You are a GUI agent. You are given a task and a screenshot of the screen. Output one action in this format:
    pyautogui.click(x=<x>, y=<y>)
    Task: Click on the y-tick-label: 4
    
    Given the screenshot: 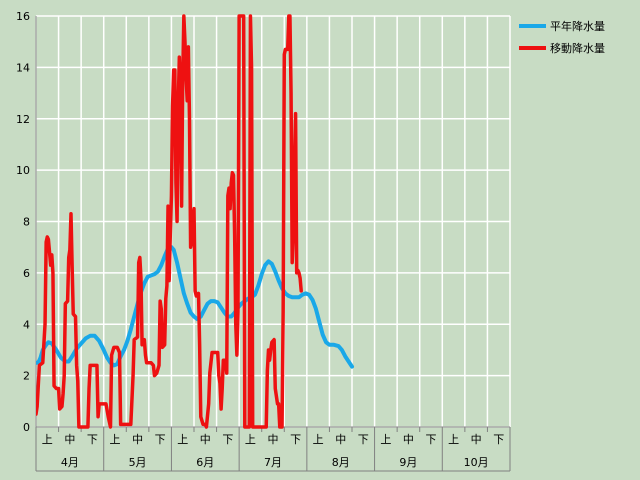 What is the action you would take?
    pyautogui.click(x=26, y=324)
    